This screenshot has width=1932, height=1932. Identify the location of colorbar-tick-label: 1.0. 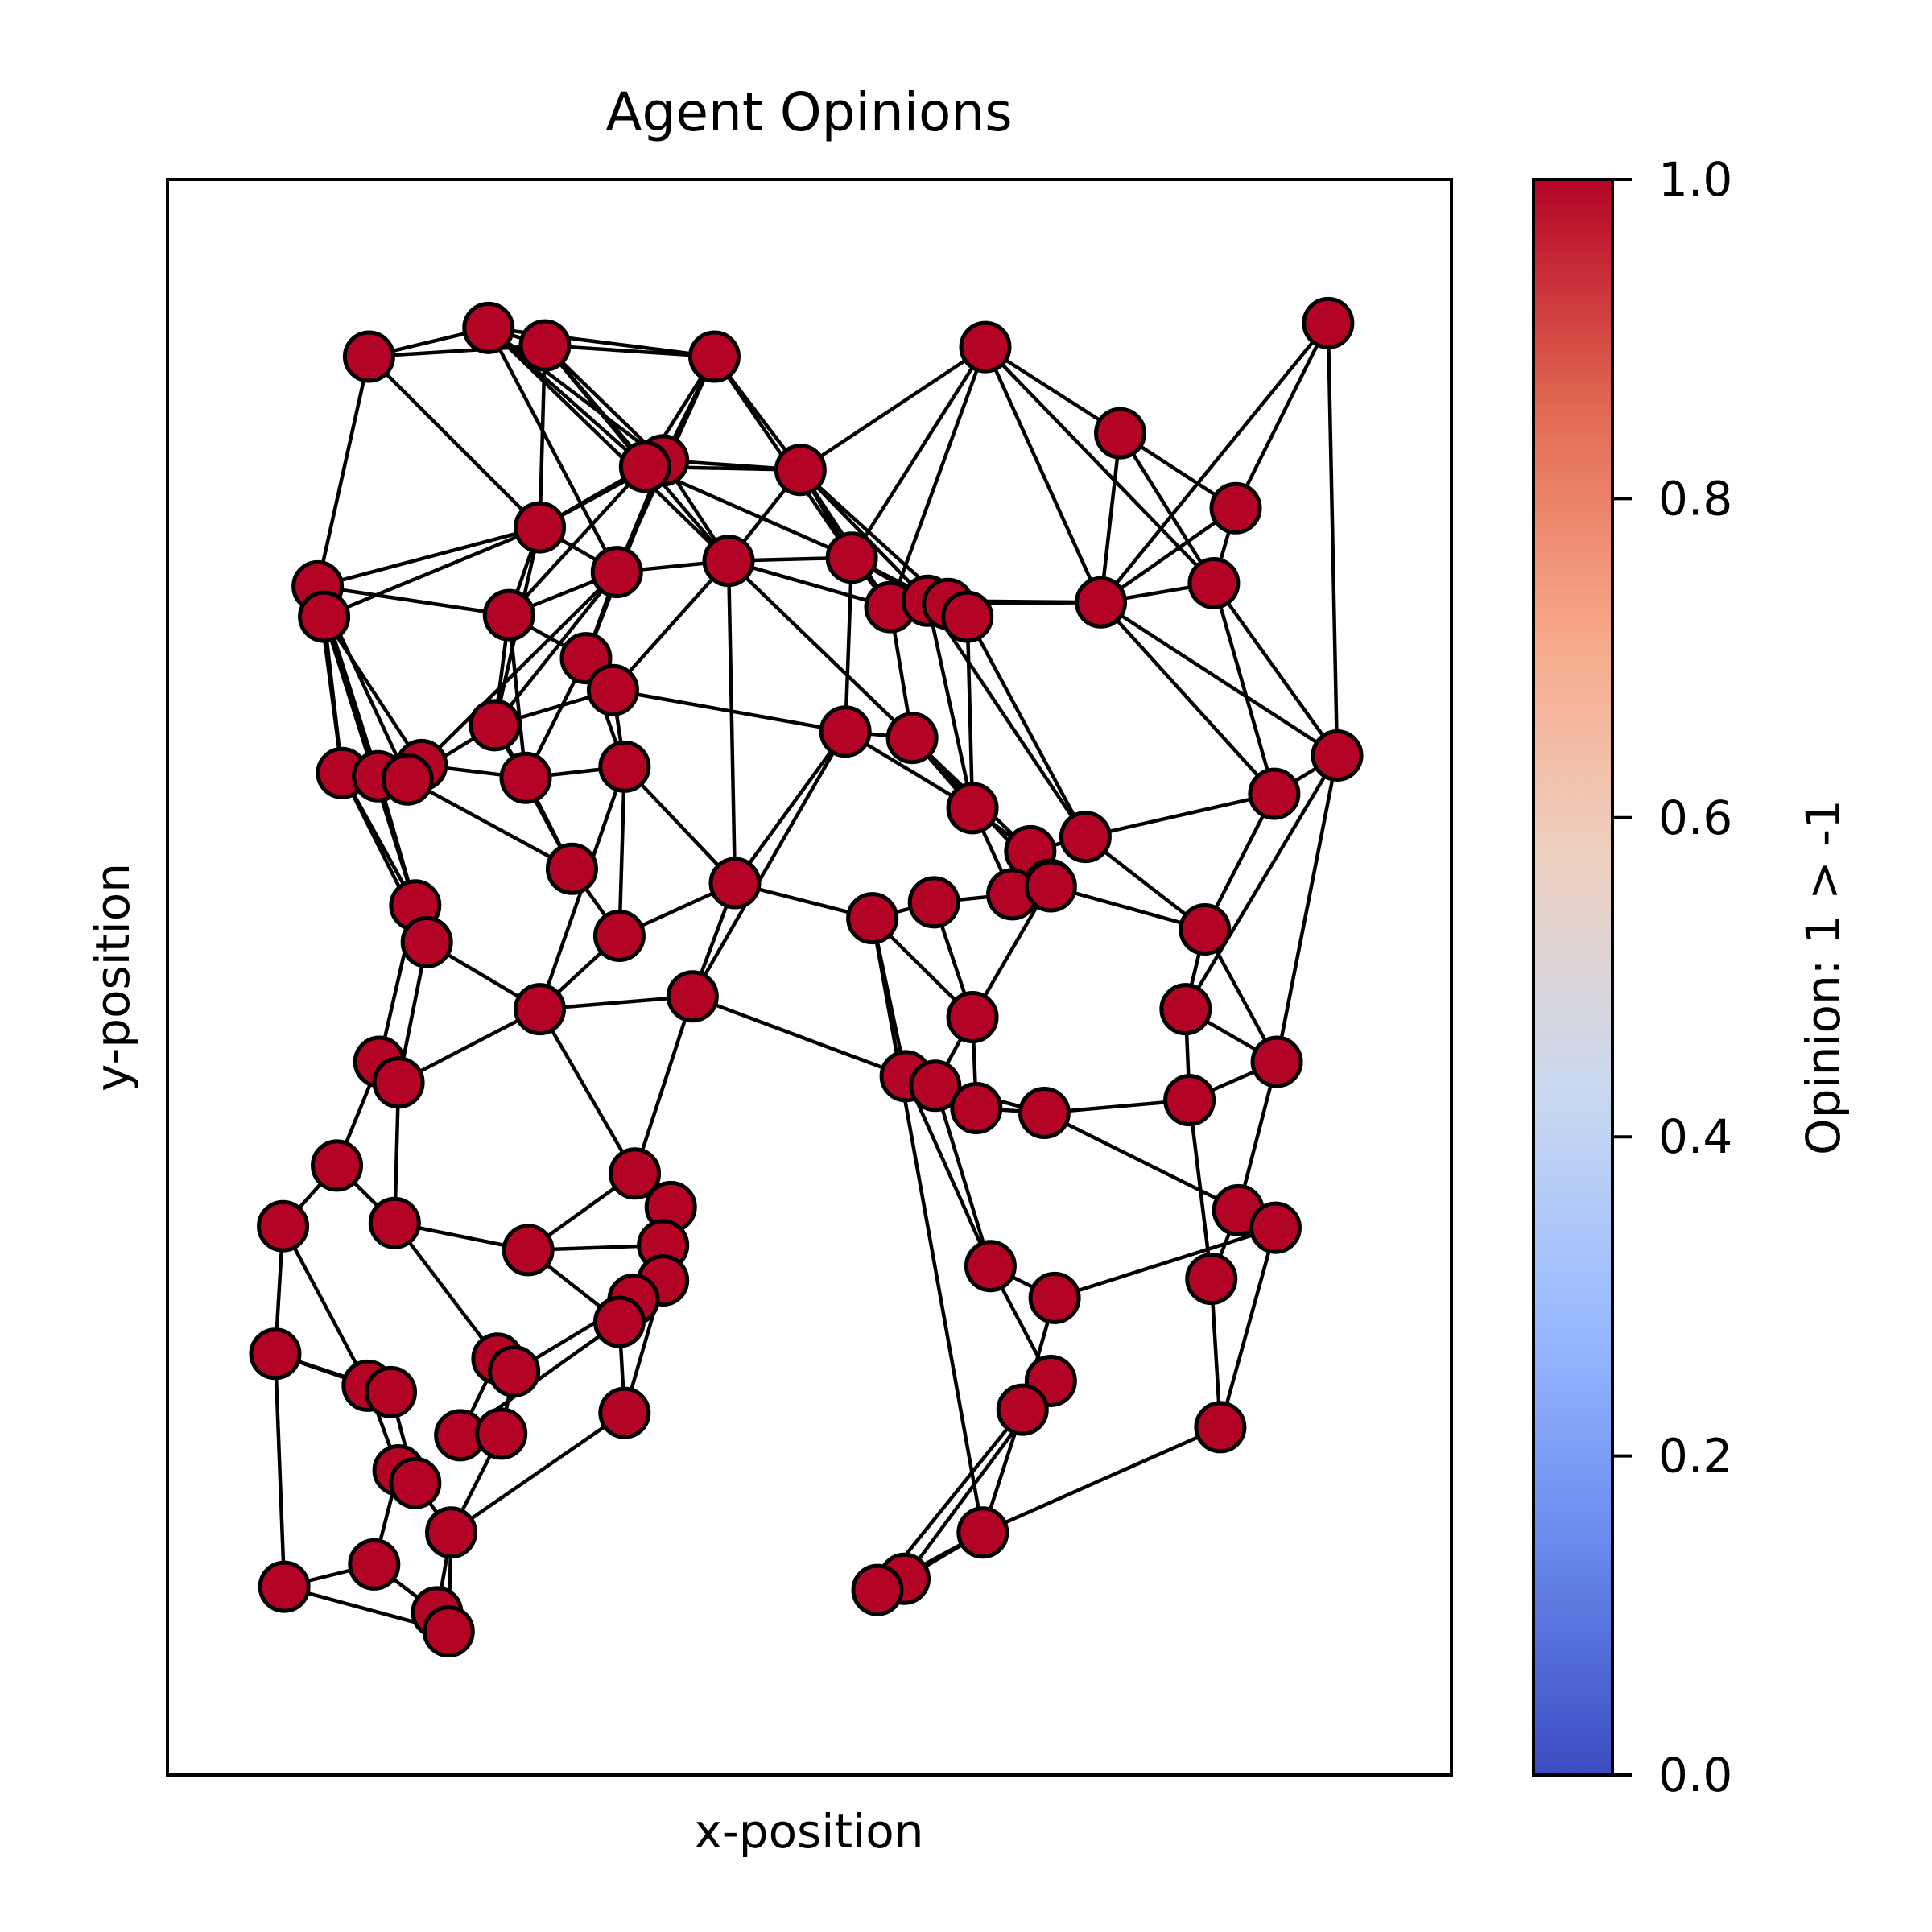
(1695, 179).